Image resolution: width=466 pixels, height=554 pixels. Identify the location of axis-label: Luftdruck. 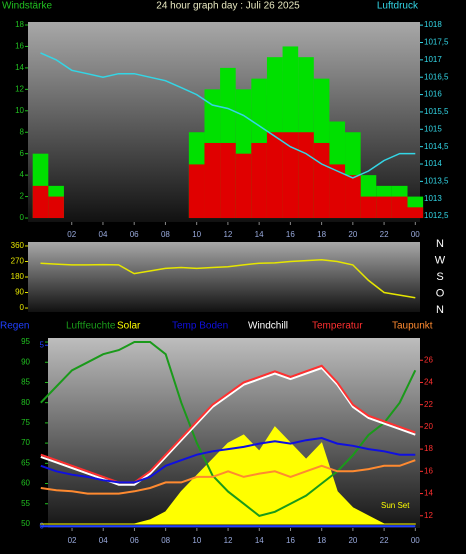
(398, 6).